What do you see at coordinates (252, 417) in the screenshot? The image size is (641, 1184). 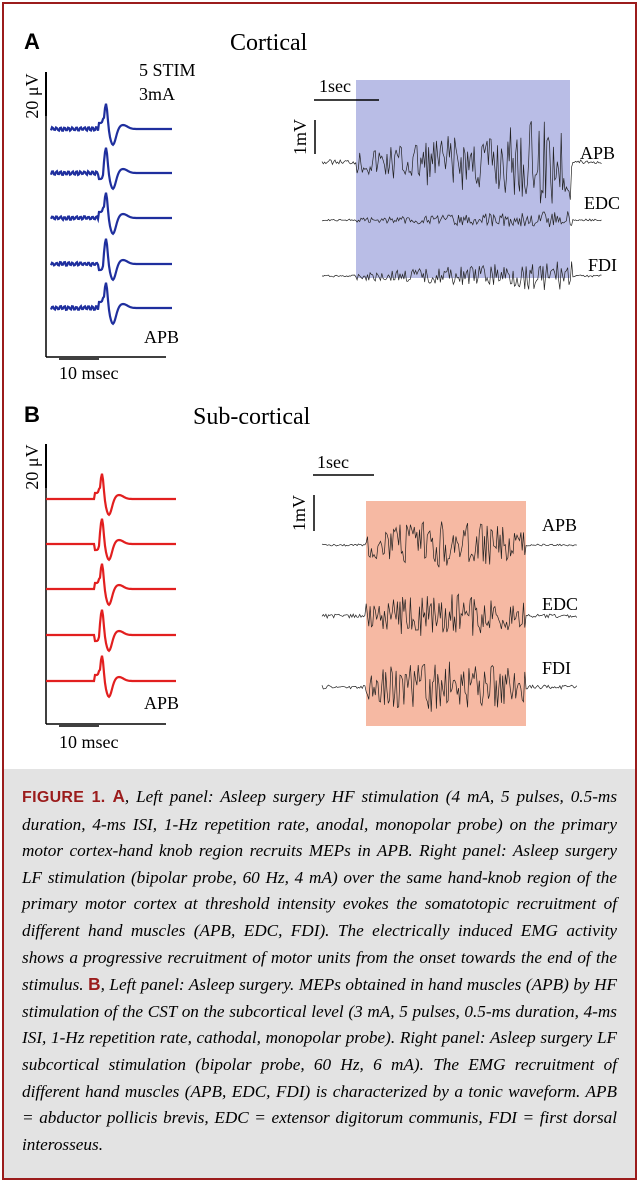 I see `panel-b-title: Sub-cortical` at bounding box center [252, 417].